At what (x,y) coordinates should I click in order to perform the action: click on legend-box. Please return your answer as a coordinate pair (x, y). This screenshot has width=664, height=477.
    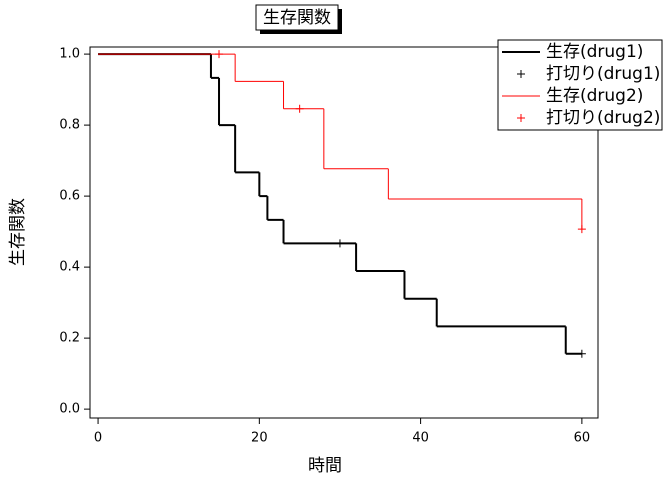
    Looking at the image, I should click on (580, 85).